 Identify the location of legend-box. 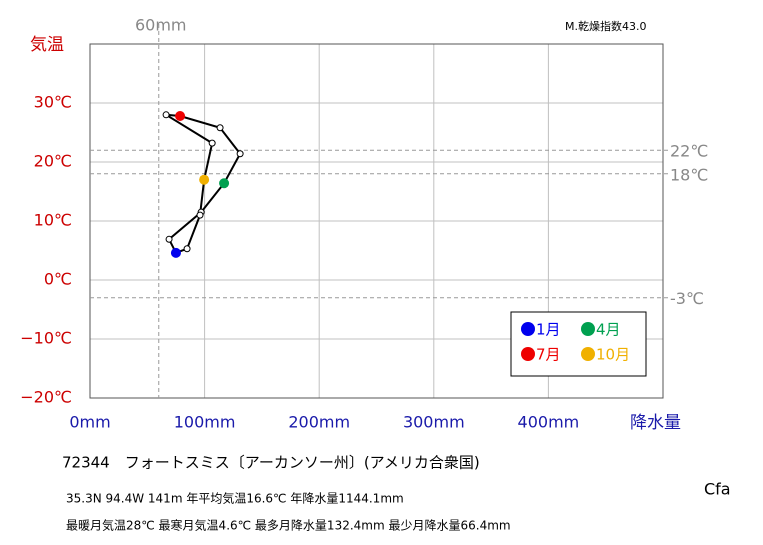
(578, 344).